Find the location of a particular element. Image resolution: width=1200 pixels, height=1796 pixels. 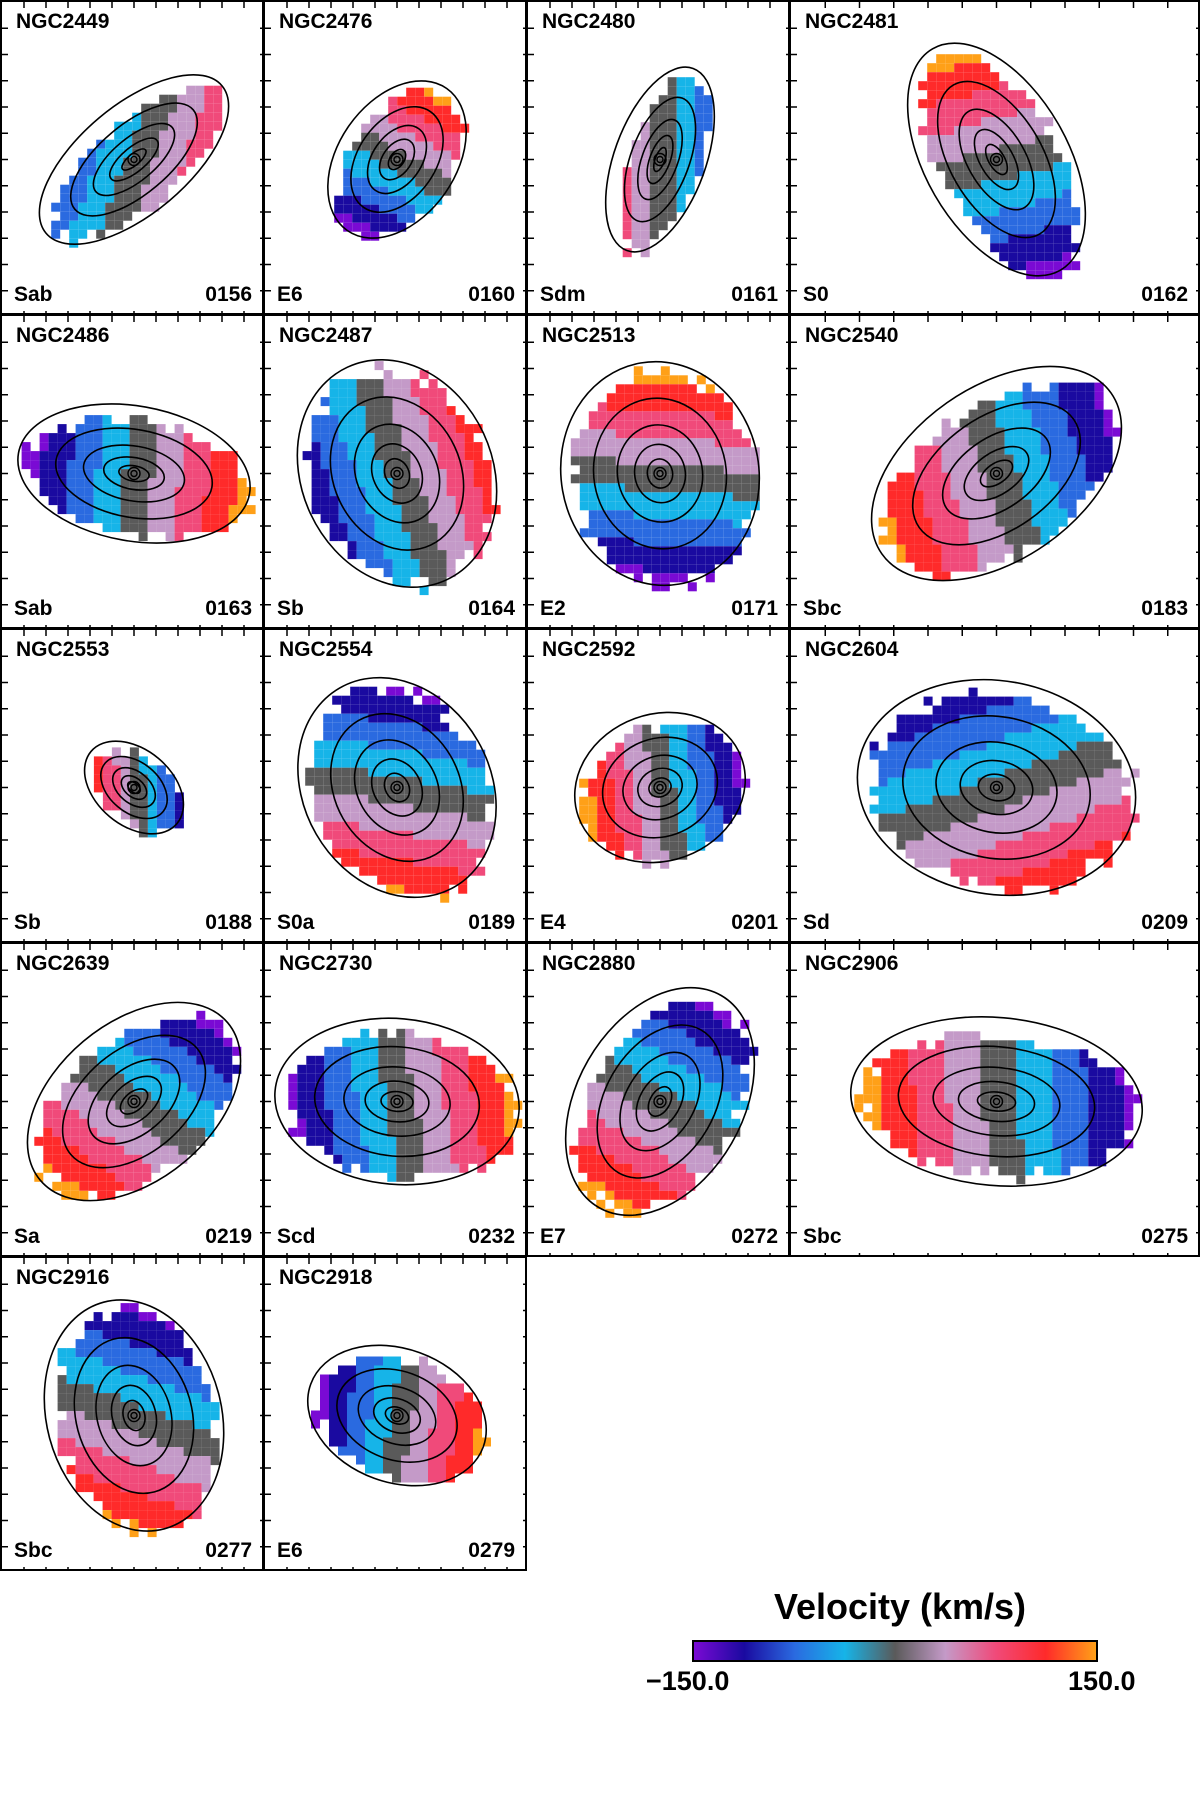

califa-id: 0156 is located at coordinates (228, 294).